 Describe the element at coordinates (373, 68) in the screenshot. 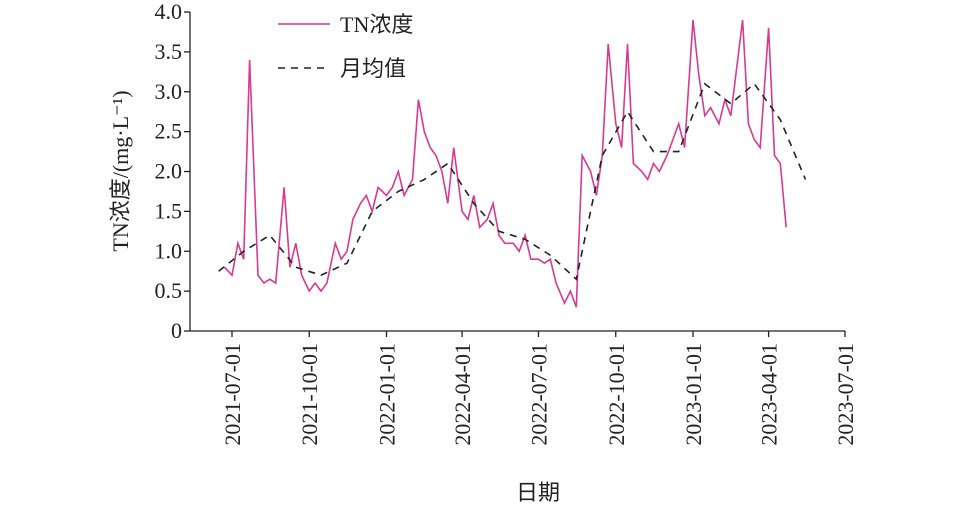

I see `legend-label: 月均值` at that location.